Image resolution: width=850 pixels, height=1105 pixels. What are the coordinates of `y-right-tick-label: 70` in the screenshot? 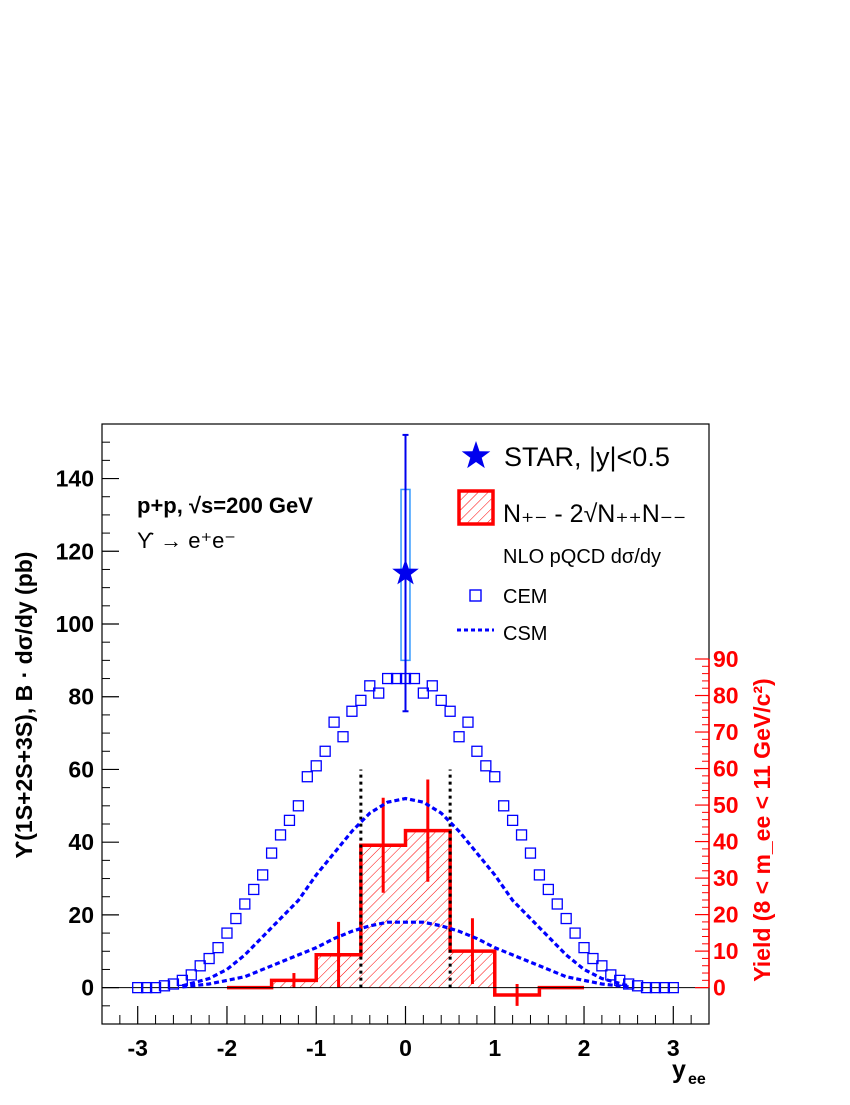 It's located at (726, 732).